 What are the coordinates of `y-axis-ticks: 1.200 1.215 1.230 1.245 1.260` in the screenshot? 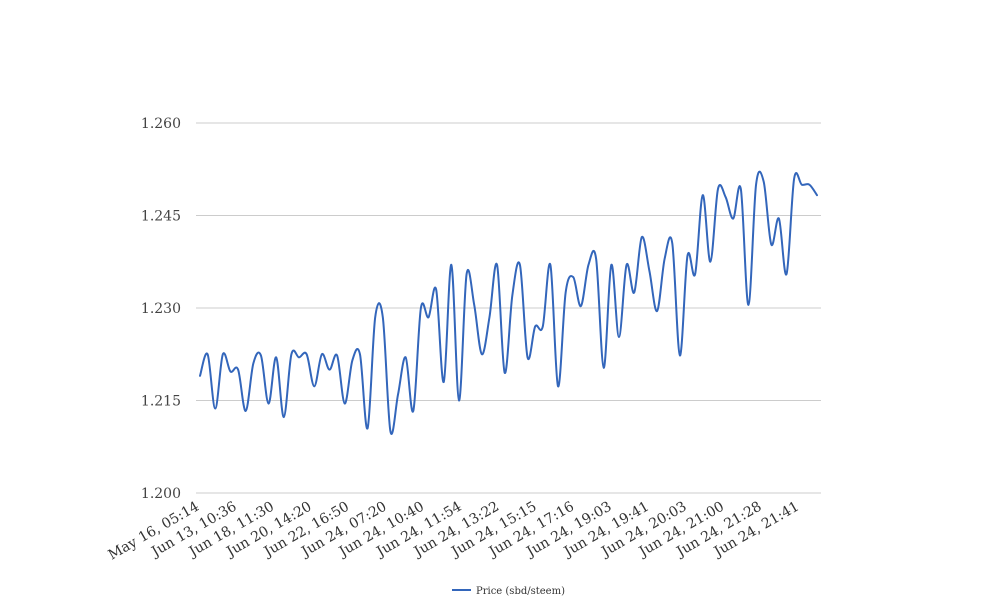 It's located at (161, 309).